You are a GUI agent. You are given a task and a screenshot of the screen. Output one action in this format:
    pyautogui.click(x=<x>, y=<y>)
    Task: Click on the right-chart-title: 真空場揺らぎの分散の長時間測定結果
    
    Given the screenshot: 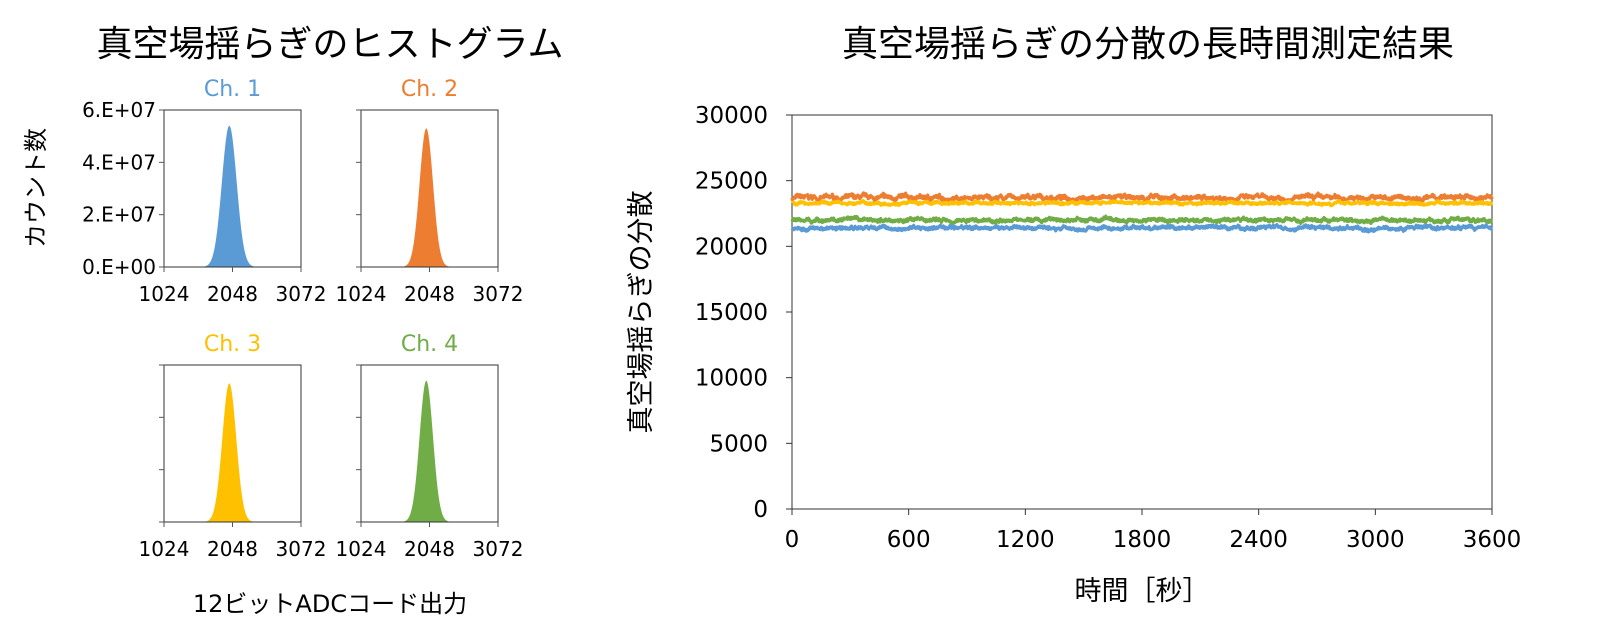 What is the action you would take?
    pyautogui.click(x=1148, y=44)
    